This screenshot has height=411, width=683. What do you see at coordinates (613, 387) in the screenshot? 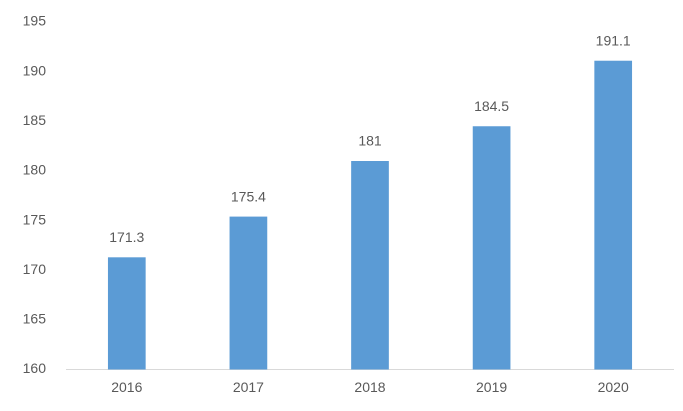
I see `x-tick-label: 2020` at bounding box center [613, 387].